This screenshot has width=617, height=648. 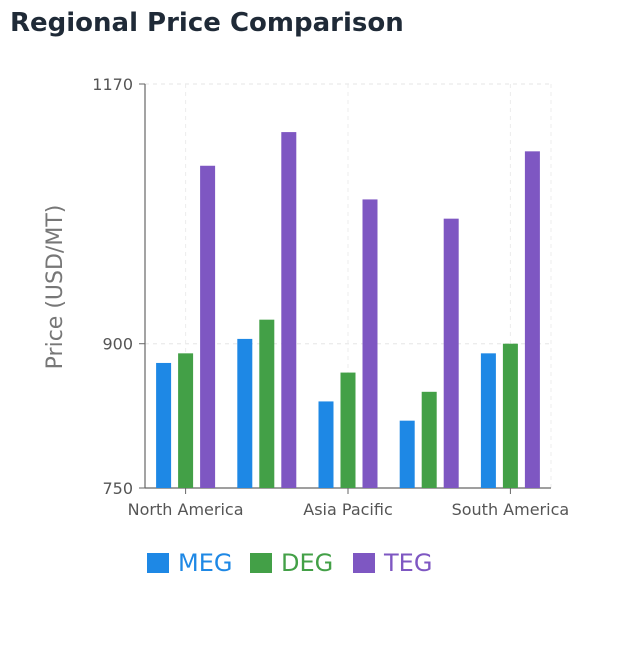 What do you see at coordinates (511, 509) in the screenshot?
I see `x-tick-label: South America` at bounding box center [511, 509].